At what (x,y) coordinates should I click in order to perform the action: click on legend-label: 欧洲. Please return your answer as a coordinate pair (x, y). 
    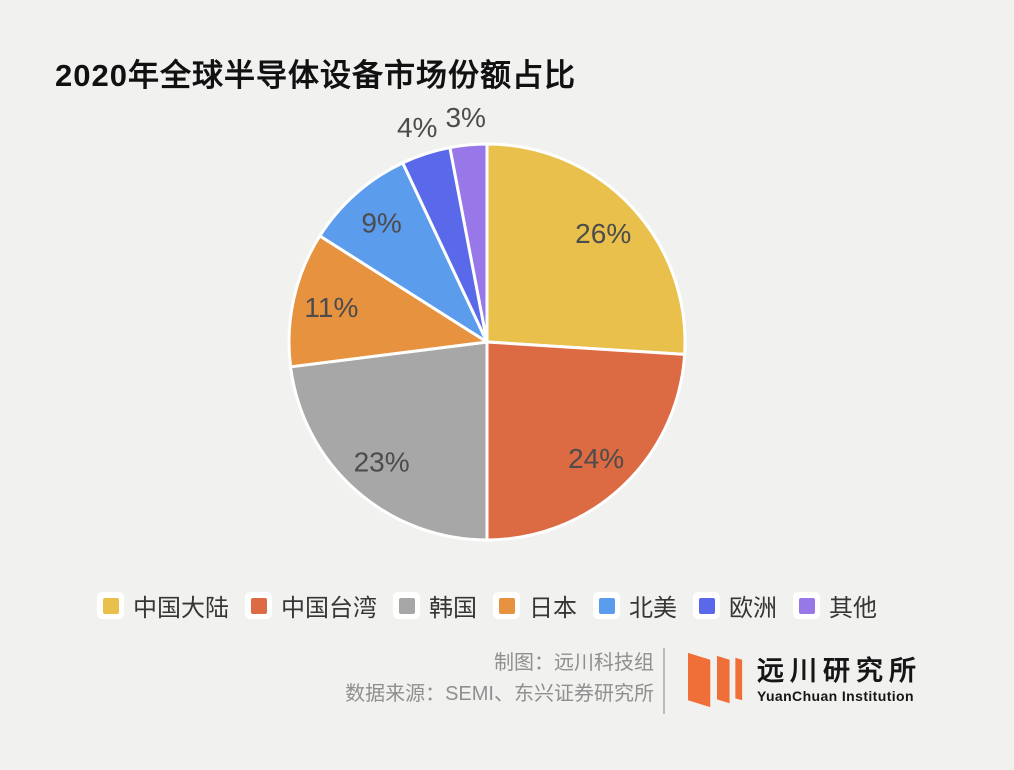
    Looking at the image, I should click on (753, 608).